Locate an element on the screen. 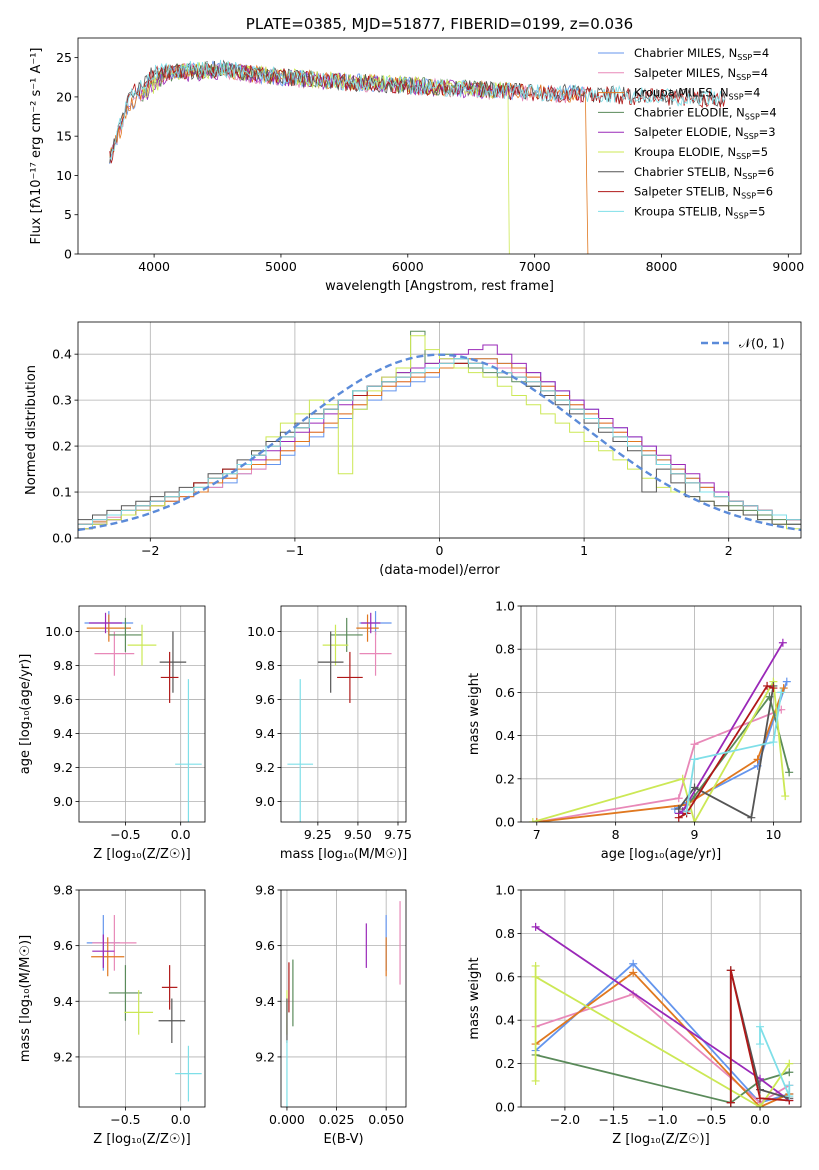 The image size is (819, 1170). x-tick-label: 6000 is located at coordinates (408, 266).